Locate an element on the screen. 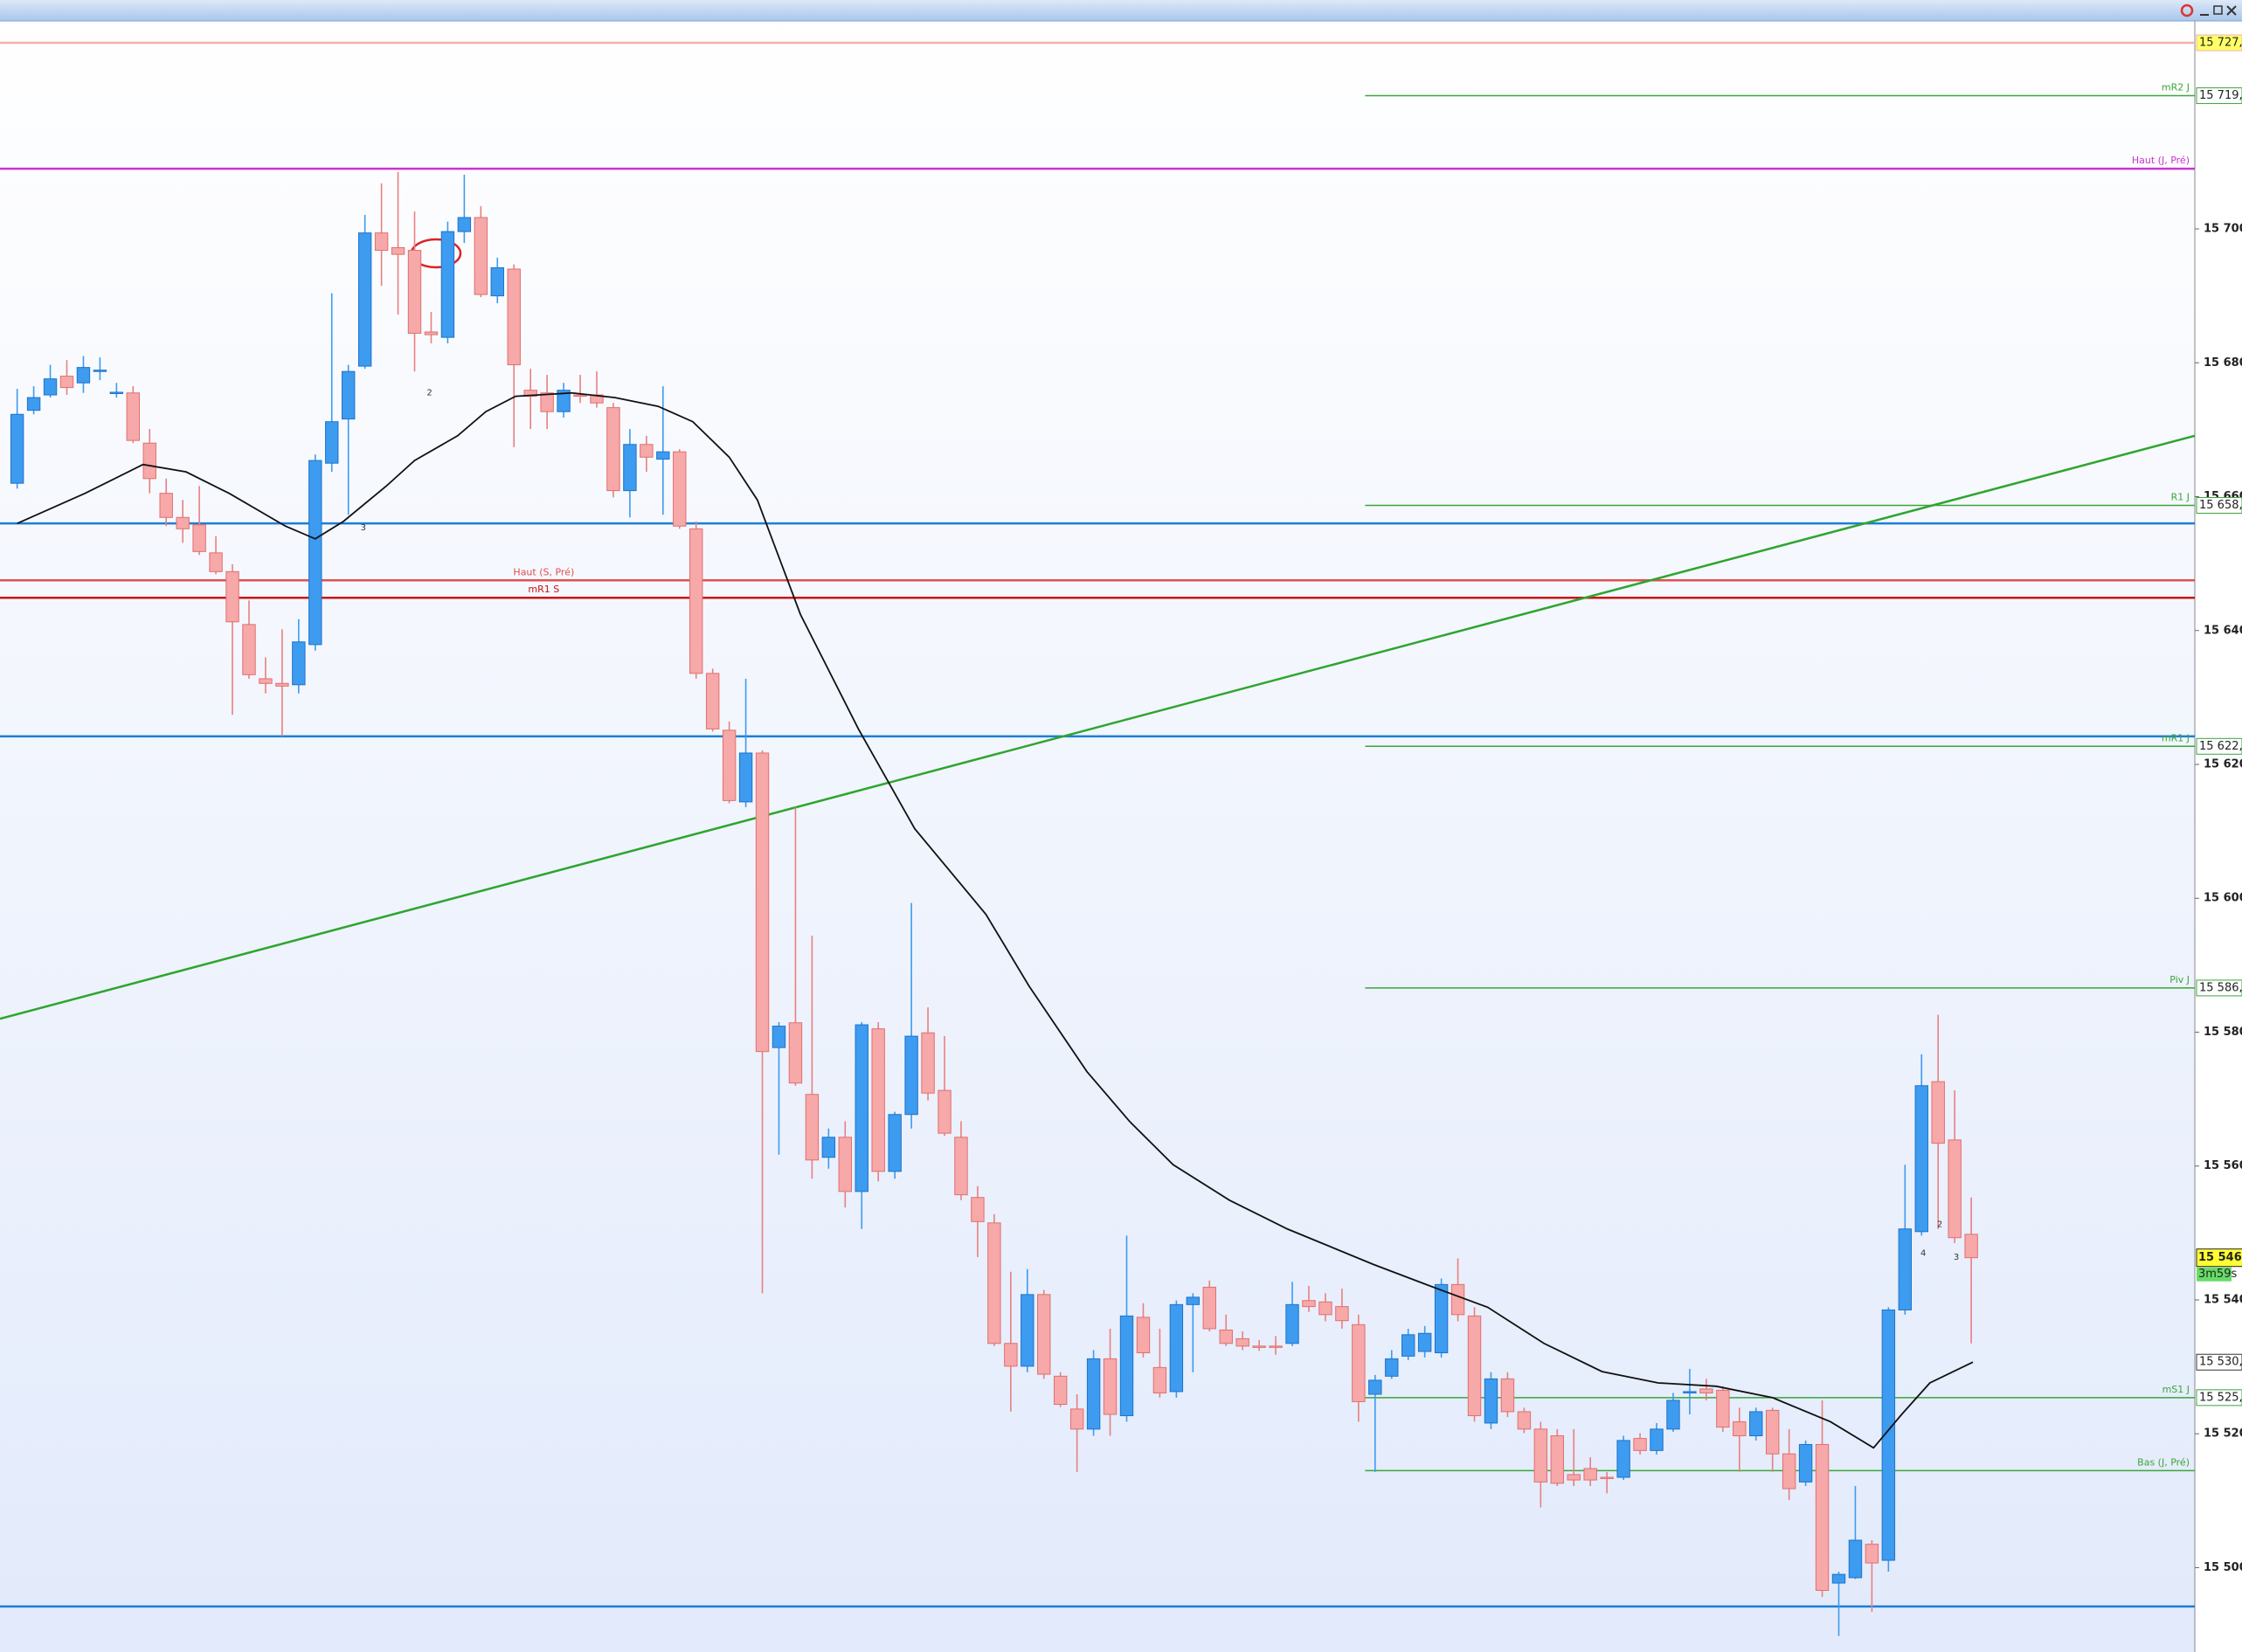 This screenshot has height=1652, width=2242. y-tick-label: 15 580 is located at coordinates (2223, 1032).